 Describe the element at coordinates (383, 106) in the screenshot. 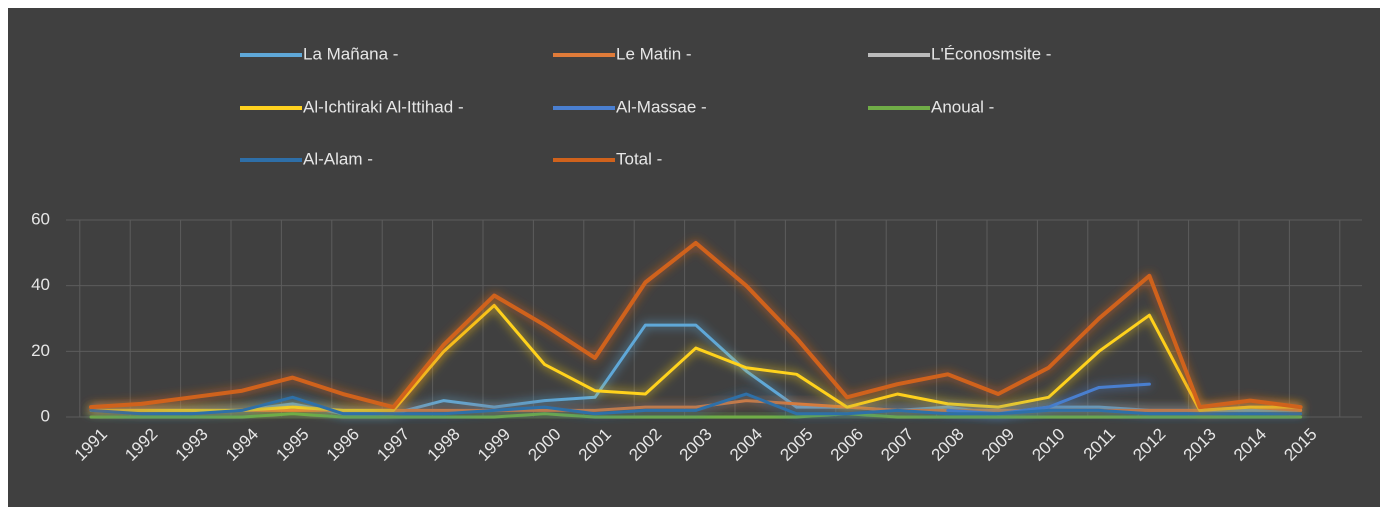

I see `legend-label: Al-Ichtiraki Al-Ittihad -` at that location.